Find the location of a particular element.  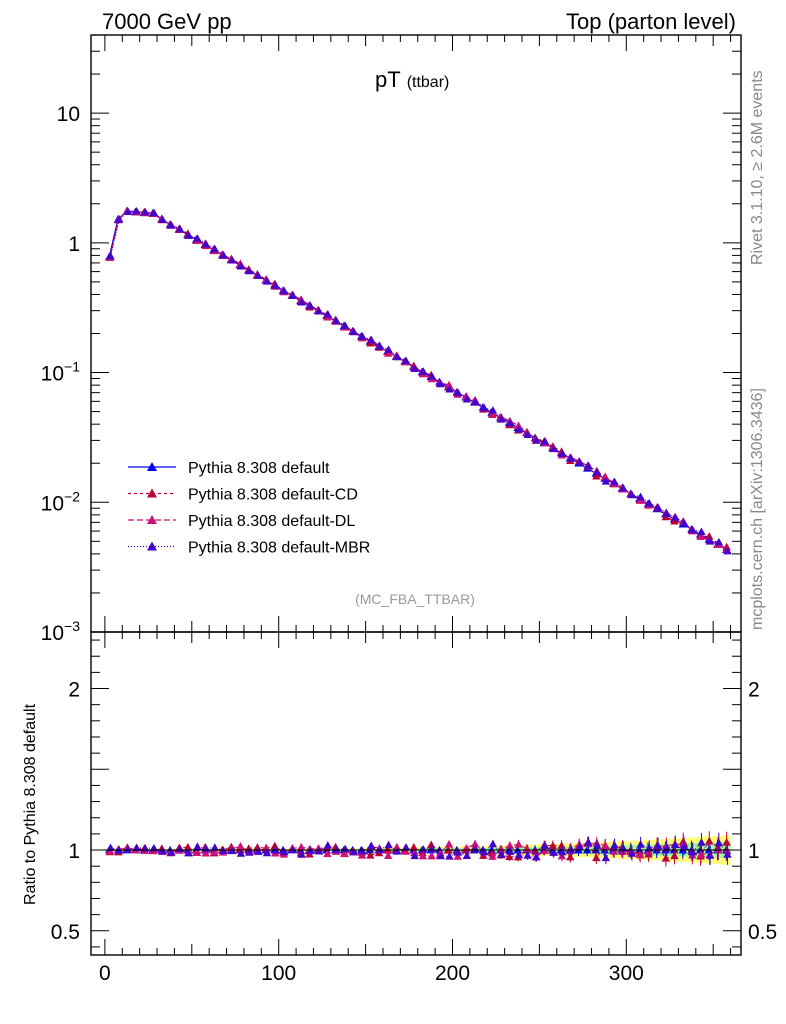

ratio-y-tick-label: 0.5 is located at coordinates (65, 932).